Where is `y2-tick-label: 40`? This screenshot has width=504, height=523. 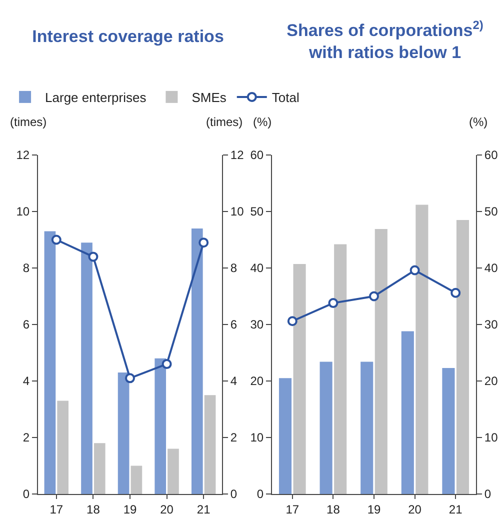
y2-tick-label: 40 is located at coordinates (491, 268).